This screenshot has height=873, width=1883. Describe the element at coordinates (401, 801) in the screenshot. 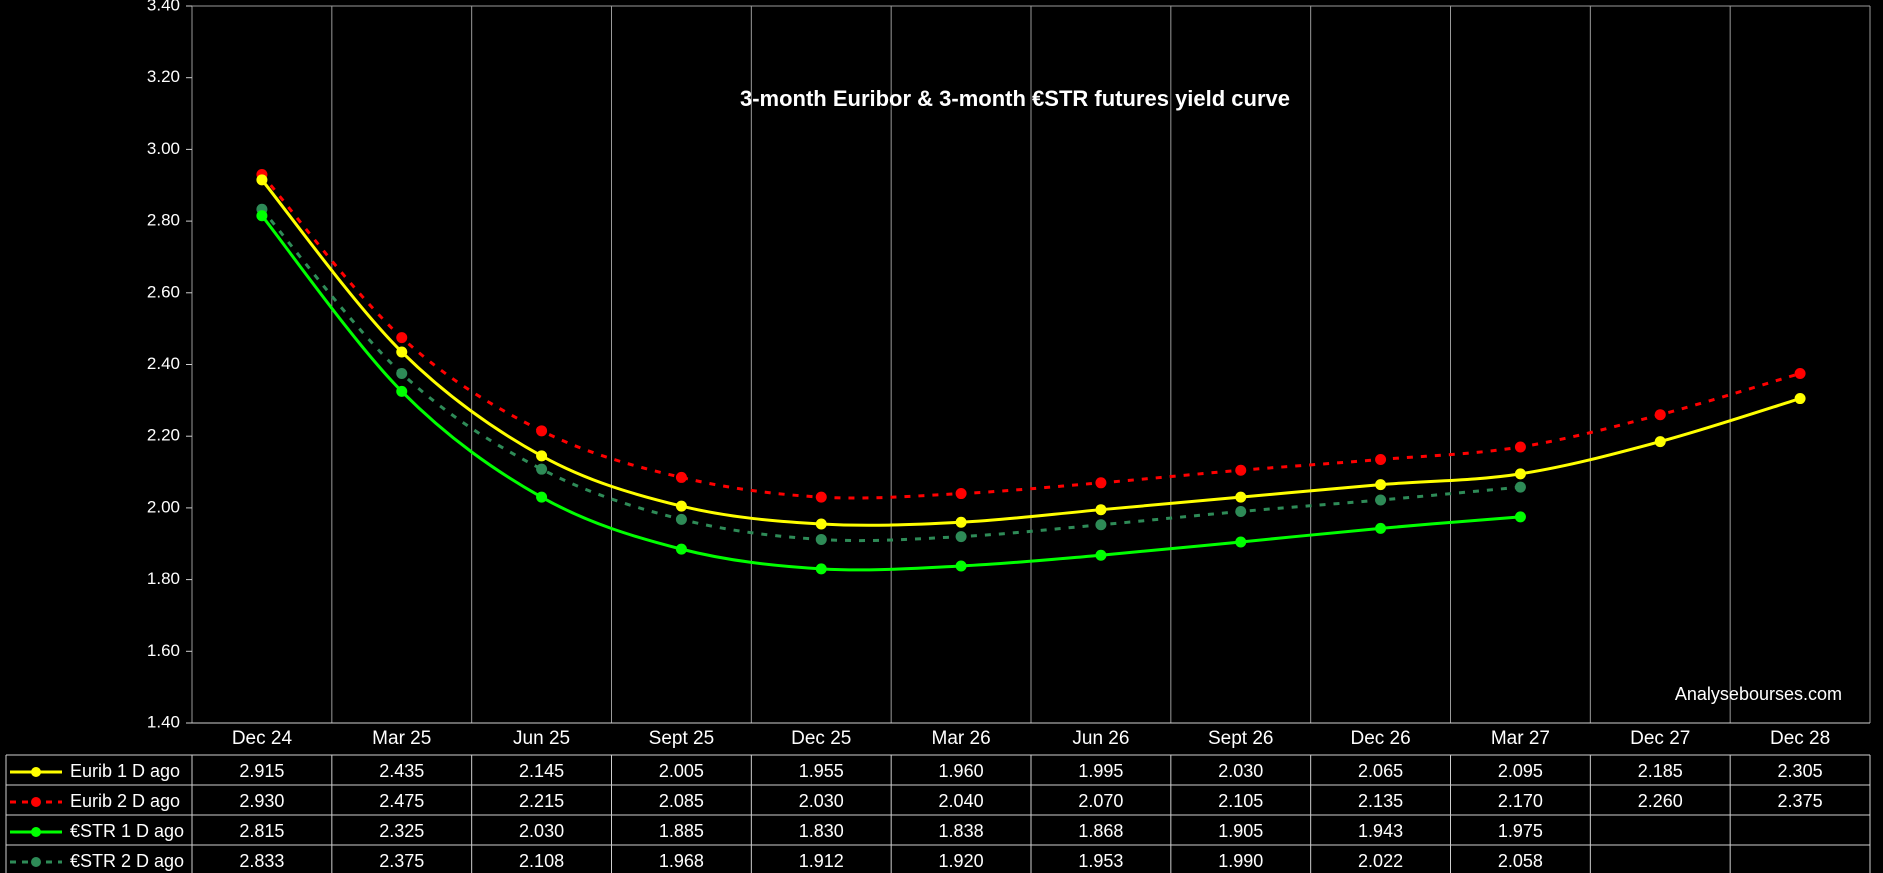

I see `table-cell: 2.475` at that location.